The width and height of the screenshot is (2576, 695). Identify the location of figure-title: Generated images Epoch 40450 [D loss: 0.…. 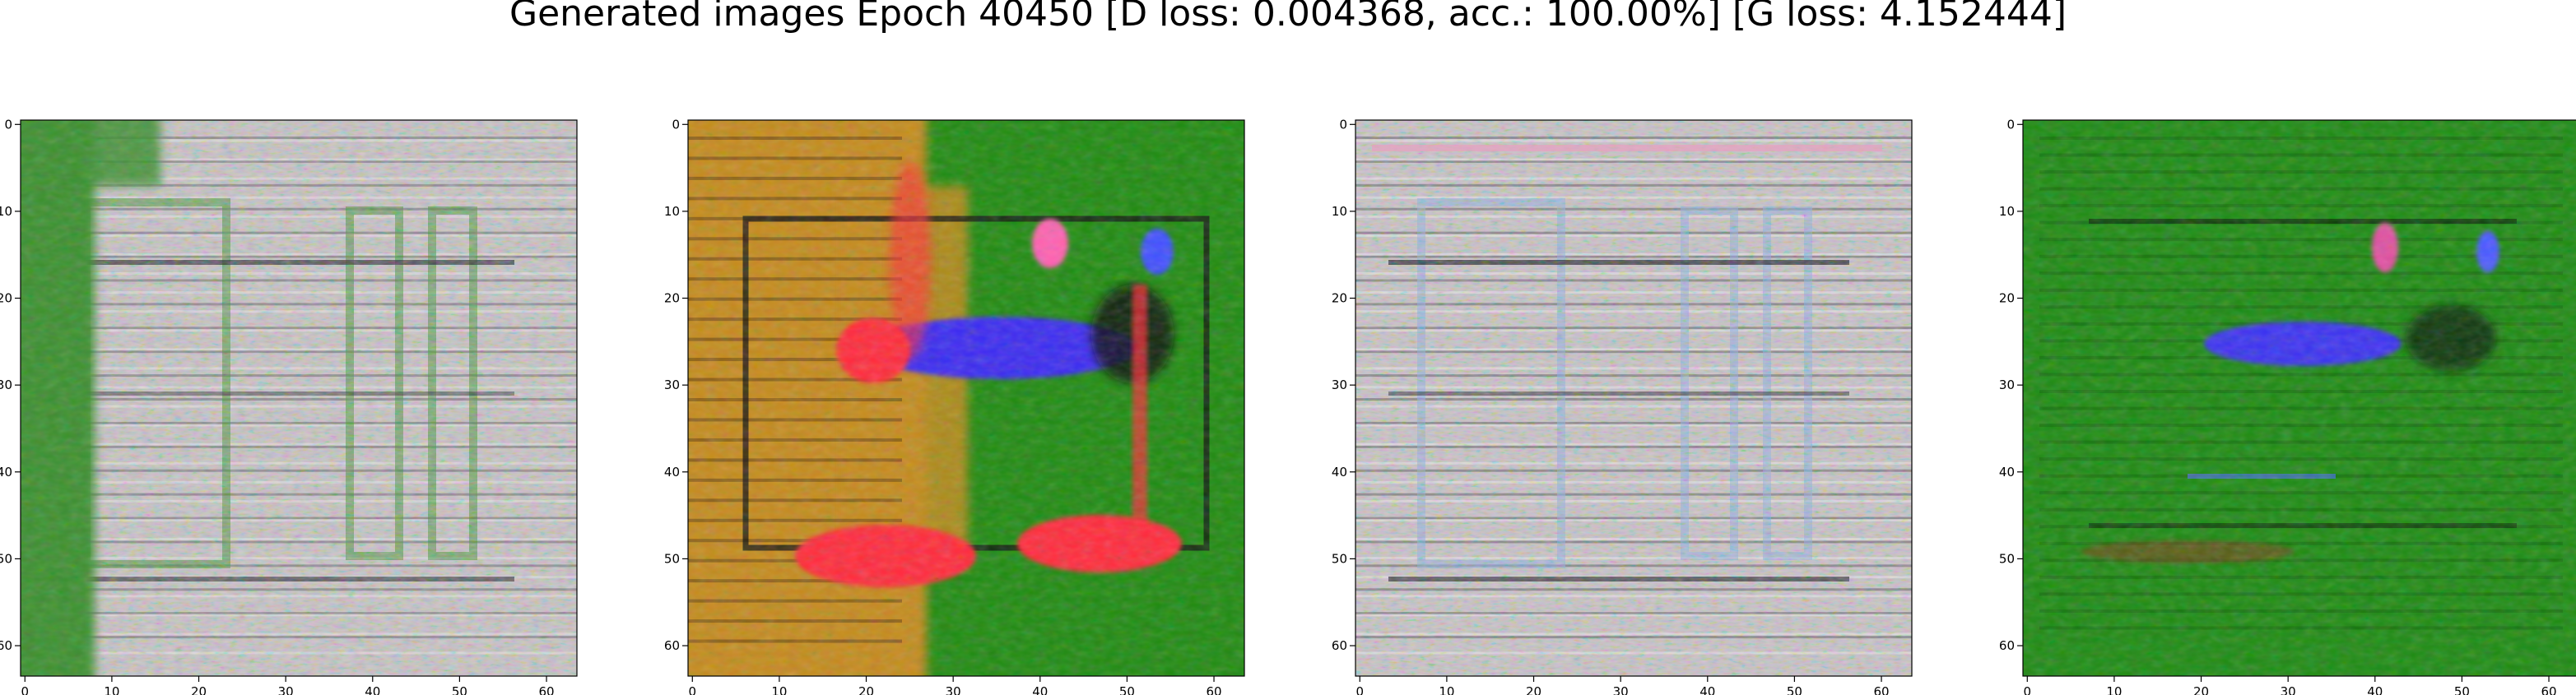
(1288, 17).